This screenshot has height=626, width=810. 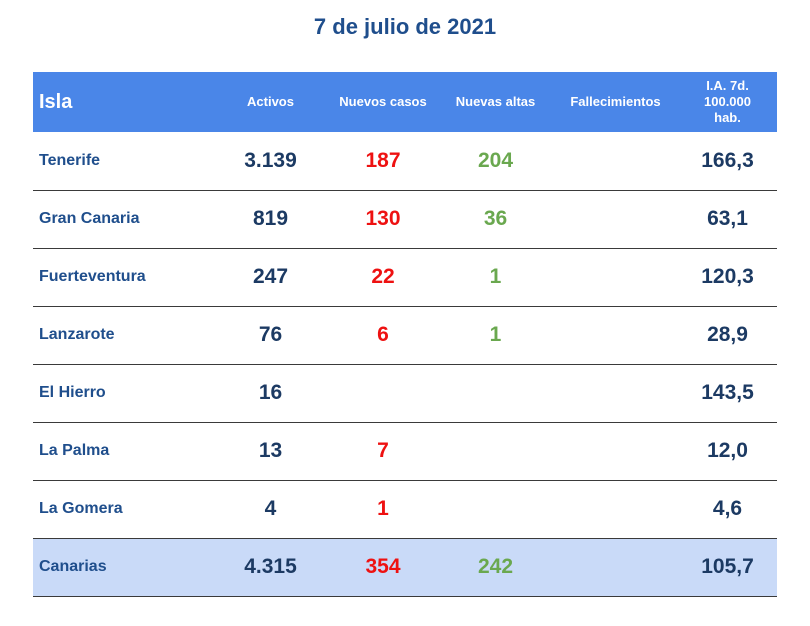 I want to click on header-ia-line-2: 100.000, so click(x=727, y=101).